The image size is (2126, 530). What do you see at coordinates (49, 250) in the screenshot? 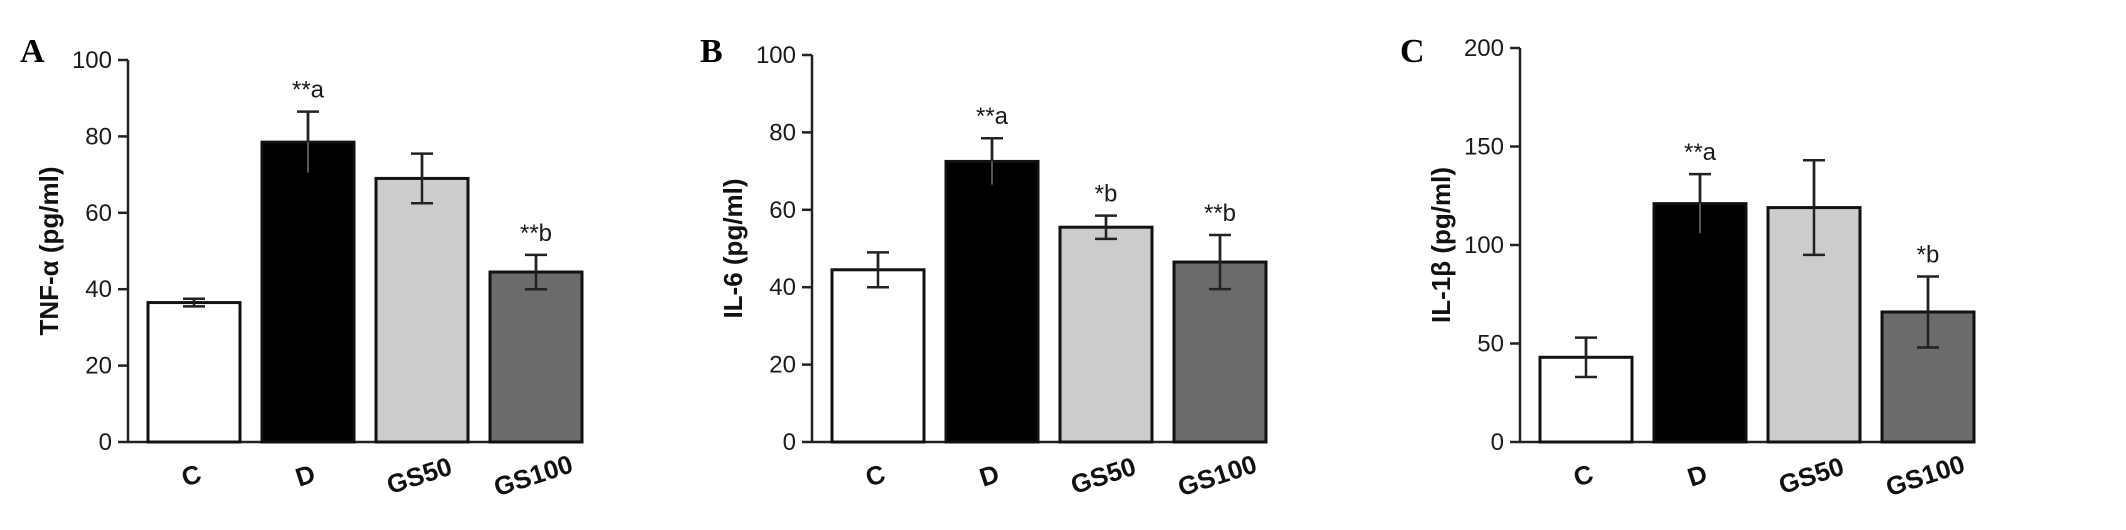
I see `y-axis-label: TNF-α (pg/ml)` at bounding box center [49, 250].